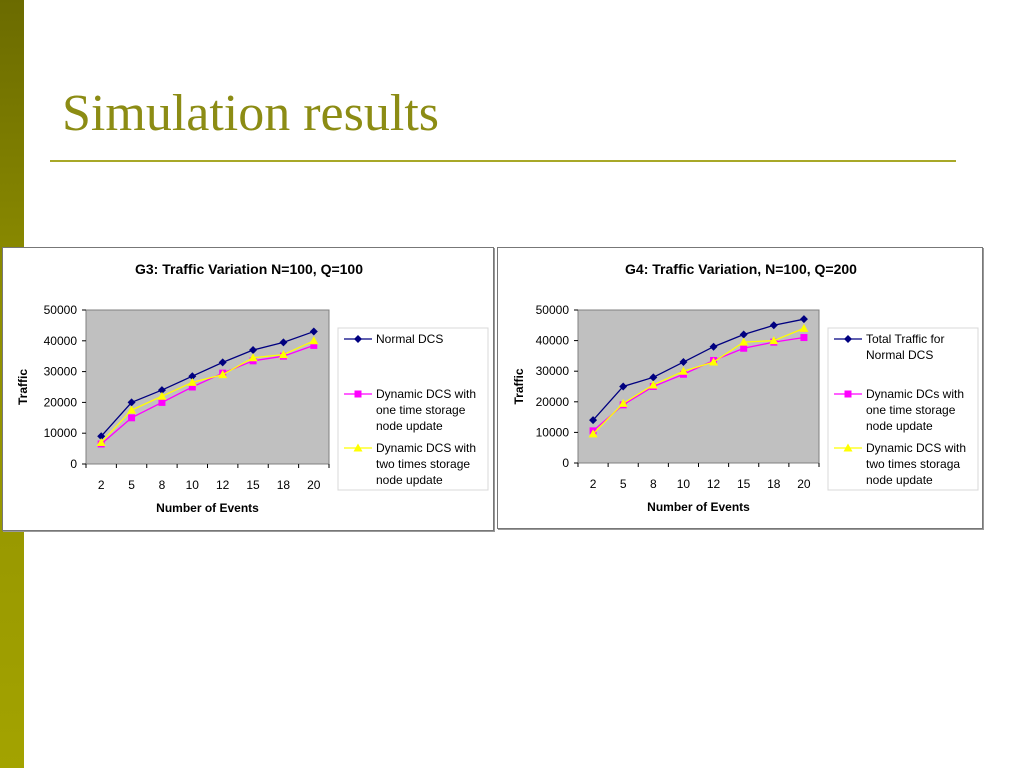 The width and height of the screenshot is (1024, 768). I want to click on legend-entry-label: Dynamic DCs with, so click(915, 394).